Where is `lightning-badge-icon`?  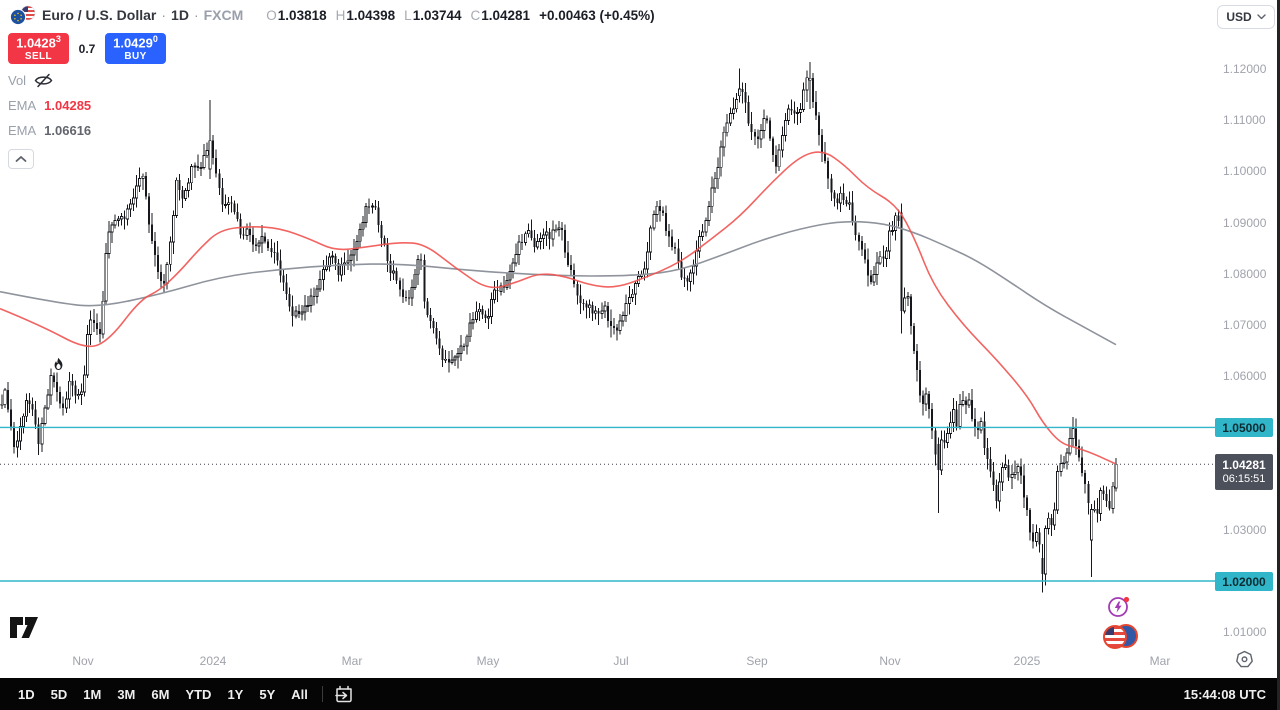 lightning-badge-icon is located at coordinates (1125, 608).